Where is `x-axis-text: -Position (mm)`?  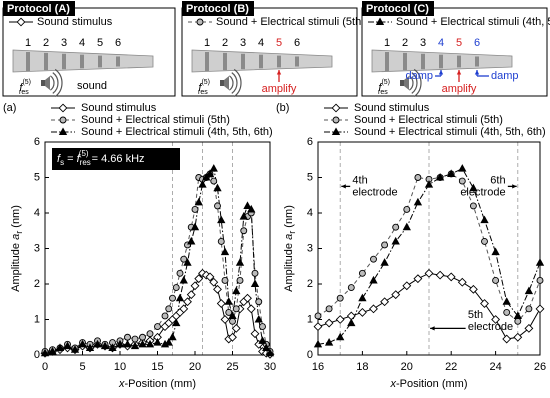 x-axis-text: -Position (mm) is located at coordinates (432, 384).